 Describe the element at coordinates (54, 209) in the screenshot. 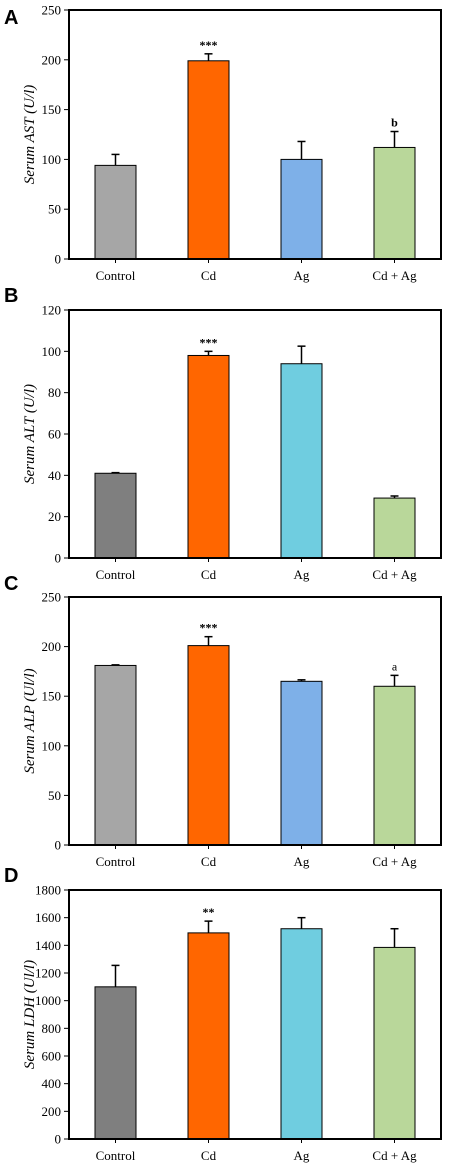

I see `panel-a-y-tick-label: 50` at that location.